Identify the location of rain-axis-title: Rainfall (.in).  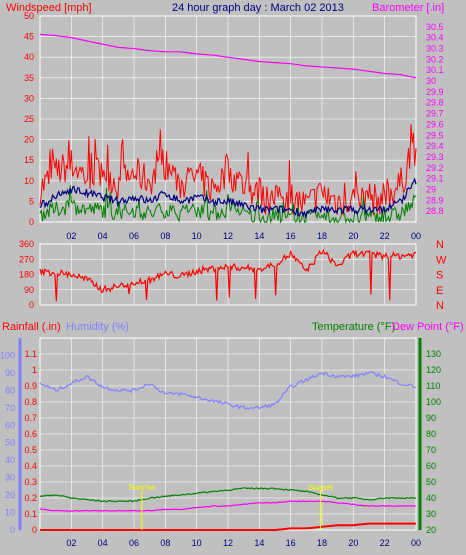
(31, 327).